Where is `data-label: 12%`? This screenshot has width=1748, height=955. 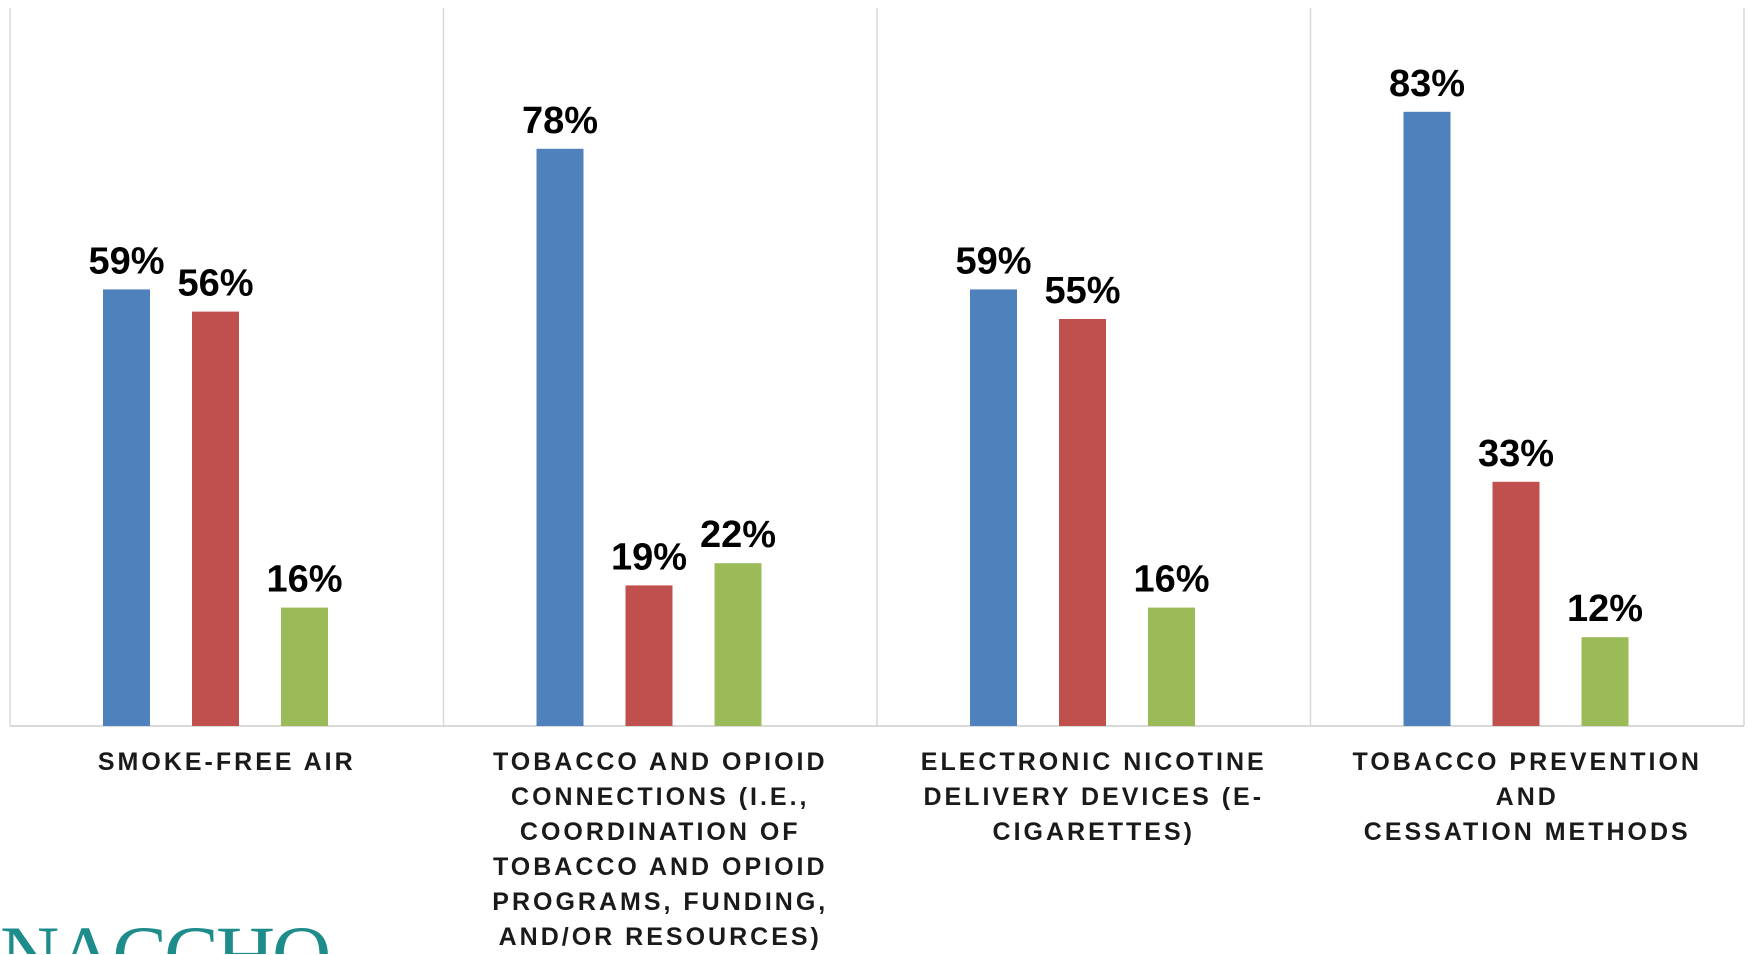 data-label: 12% is located at coordinates (1605, 609).